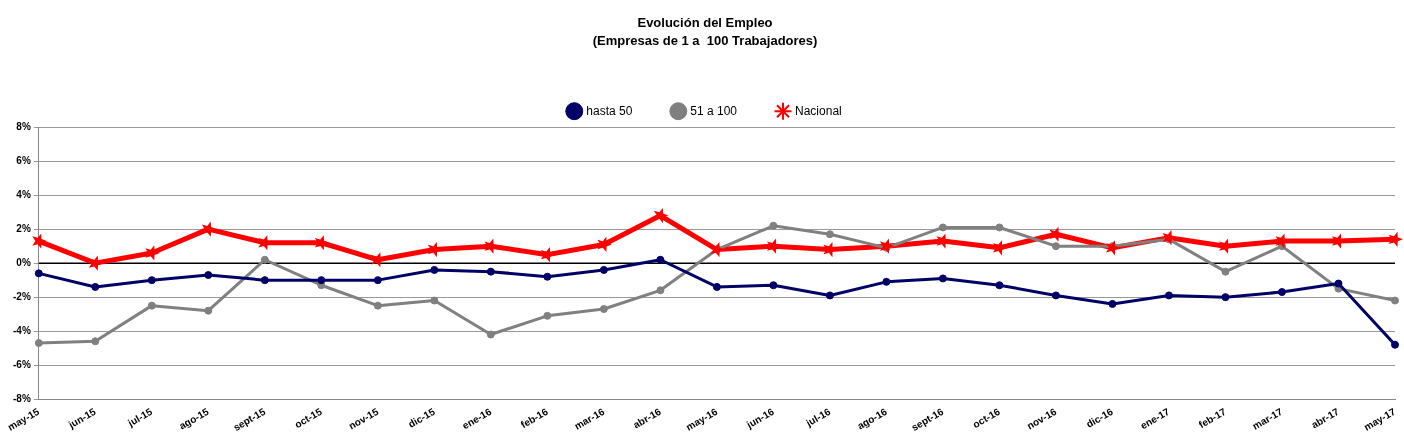  Describe the element at coordinates (23, 160) in the screenshot. I see `y-tick-label: 6%` at that location.